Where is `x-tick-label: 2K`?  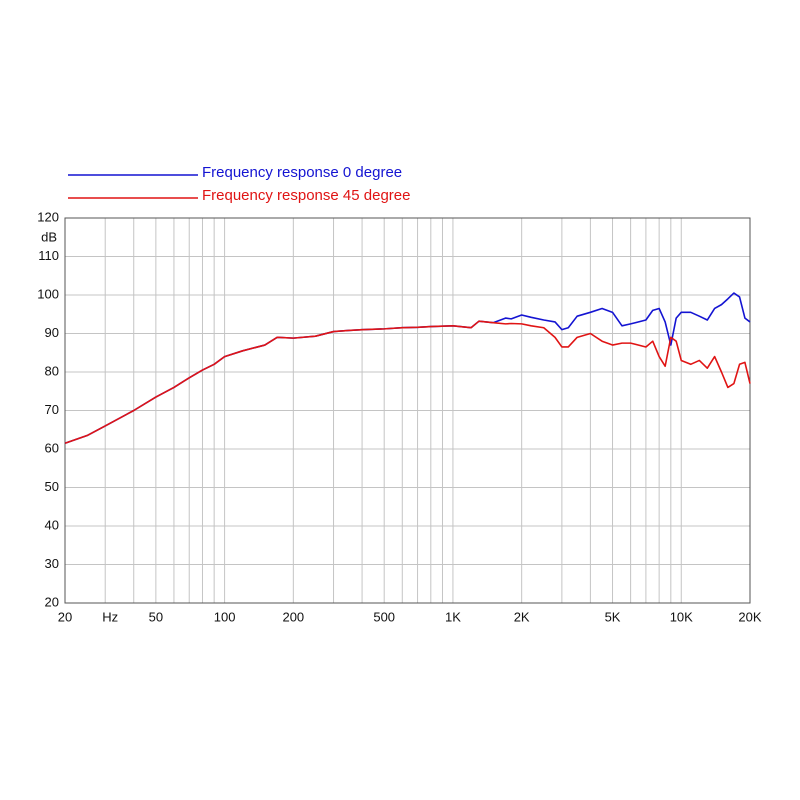 x-tick-label: 2K is located at coordinates (522, 616).